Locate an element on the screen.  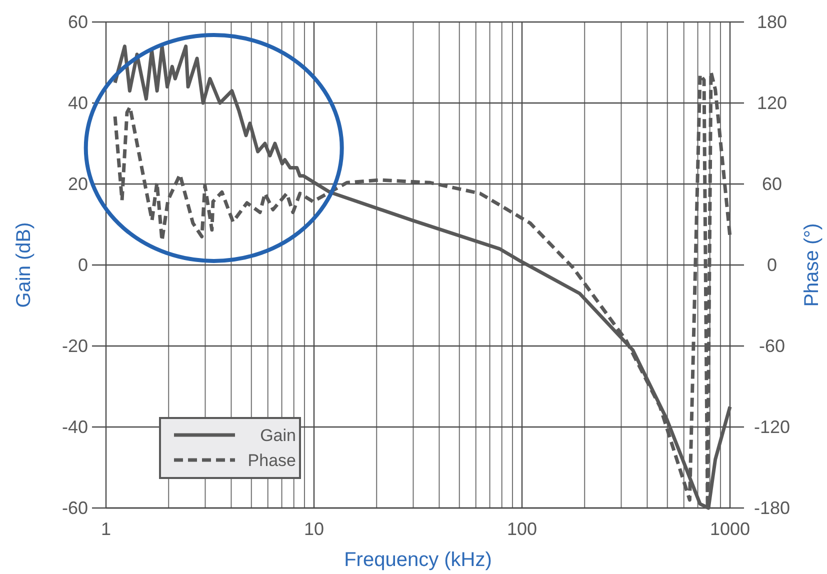
y2-tick-label: 60 is located at coordinates (772, 184).